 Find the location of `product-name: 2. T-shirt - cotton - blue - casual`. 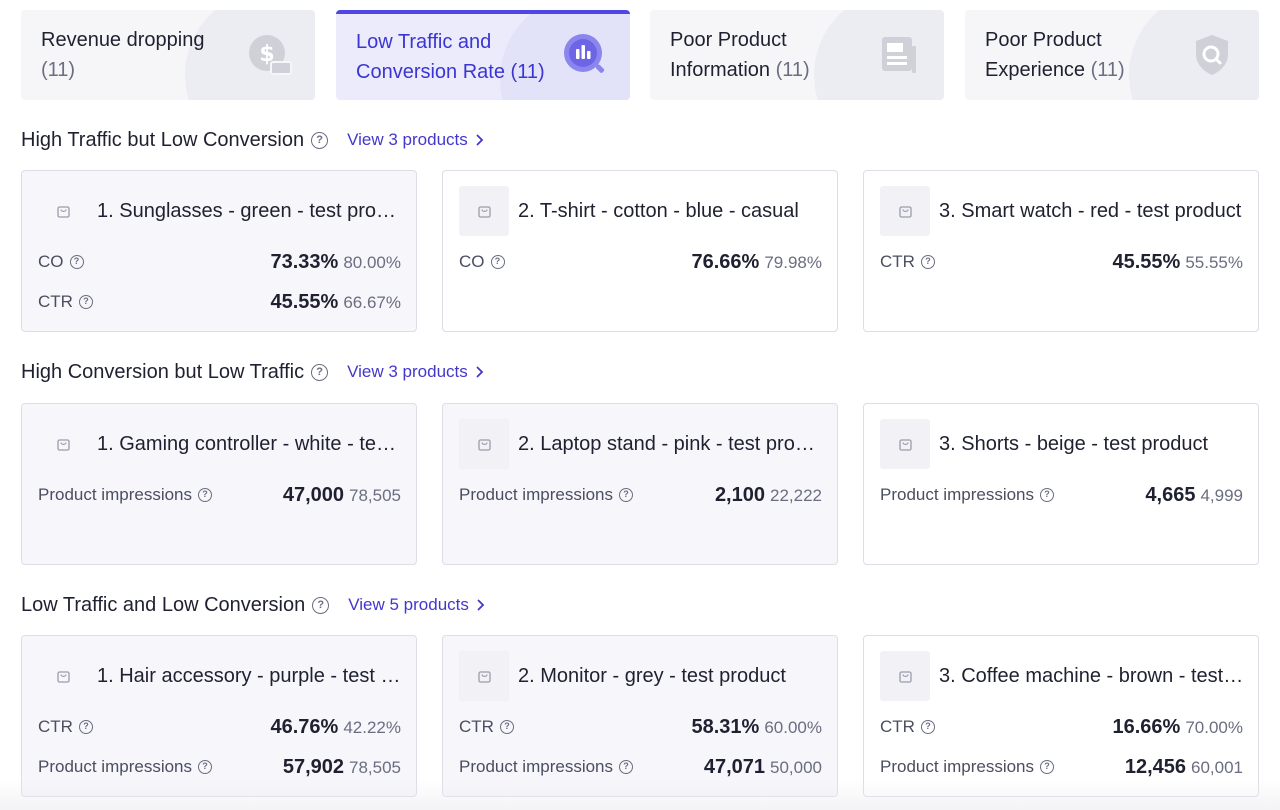

product-name: 2. T-shirt - cotton - blue - casual is located at coordinates (658, 211).